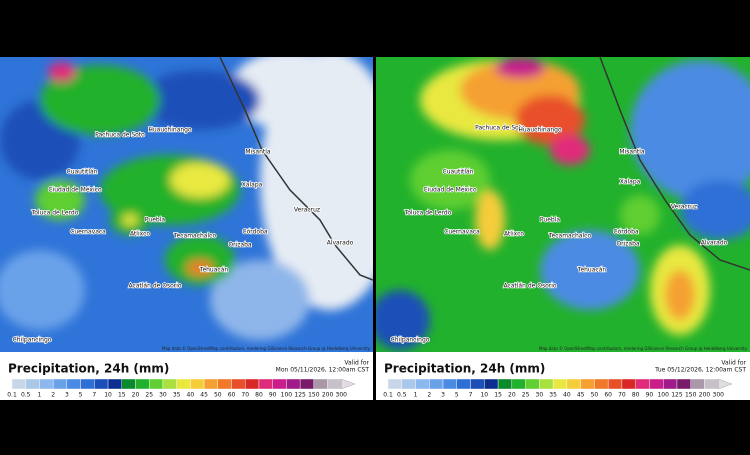 The image size is (750, 455). What do you see at coordinates (53, 395) in the screenshot?
I see `colorbar-label: 2` at bounding box center [53, 395].